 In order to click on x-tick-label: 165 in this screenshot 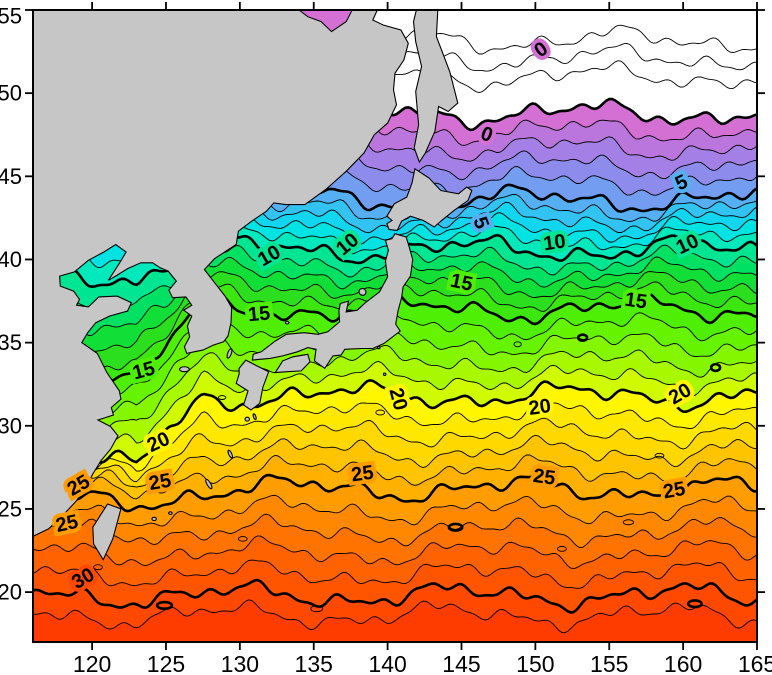, I will do `click(755, 663)`.